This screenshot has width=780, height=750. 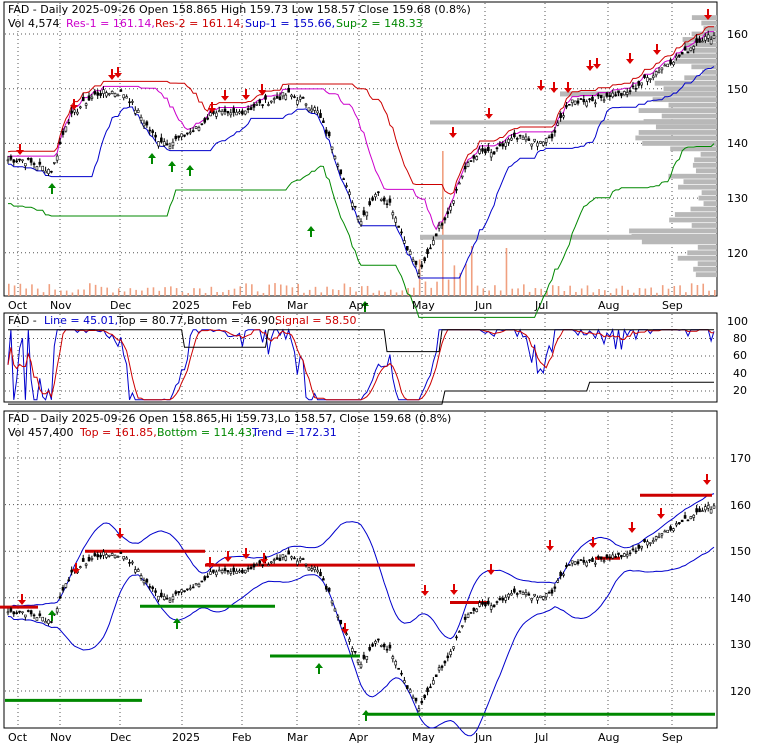 What do you see at coordinates (737, 143) in the screenshot?
I see `top-ytick-140: 140` at bounding box center [737, 143].